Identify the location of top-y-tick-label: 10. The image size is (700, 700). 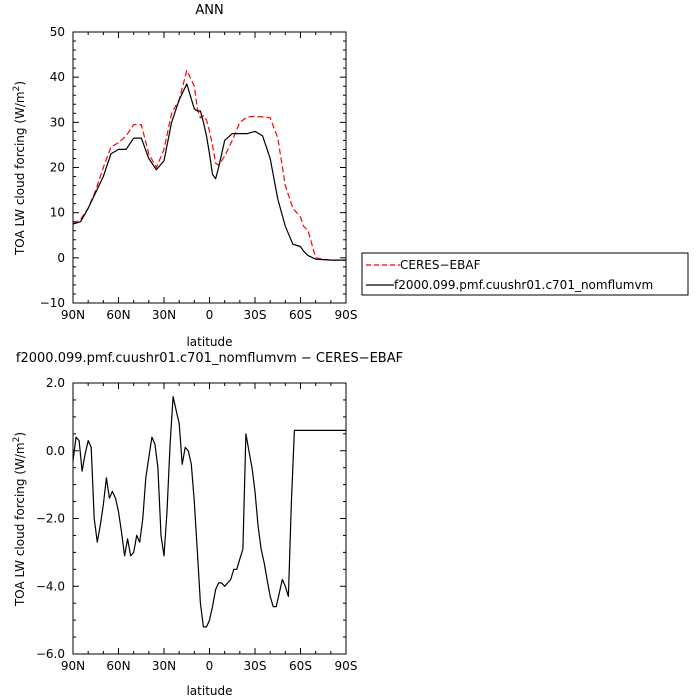
(57, 213).